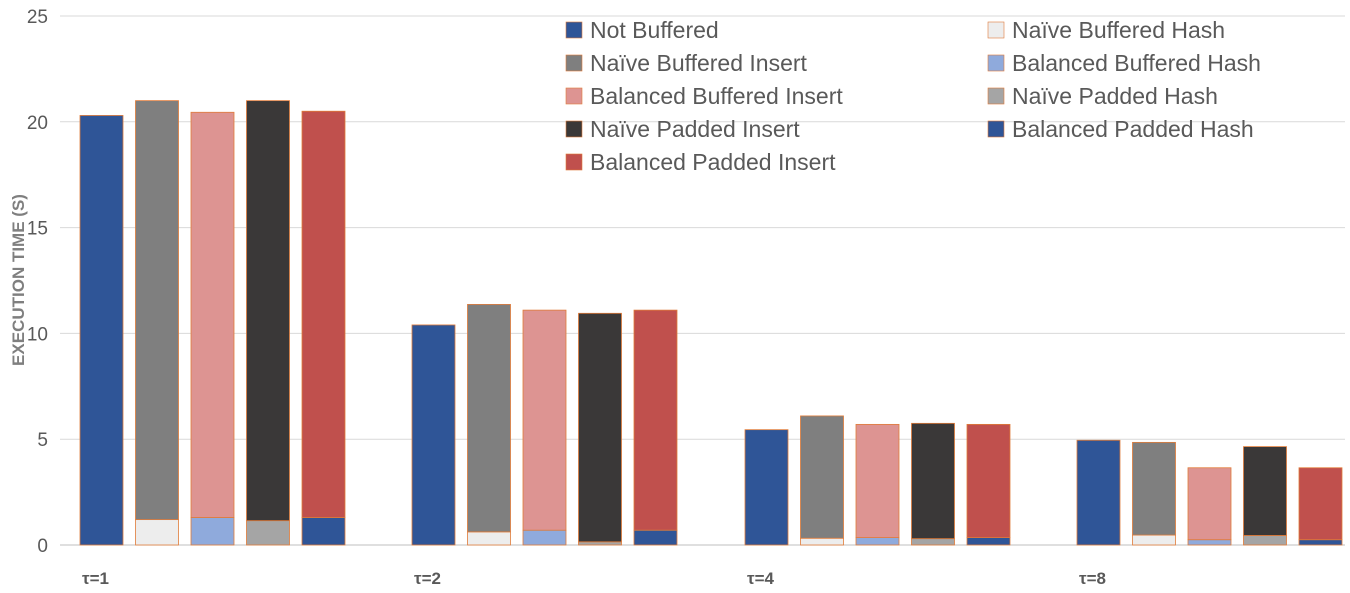  I want to click on legend-swatch-balanced-padded-insert, so click(574, 162).